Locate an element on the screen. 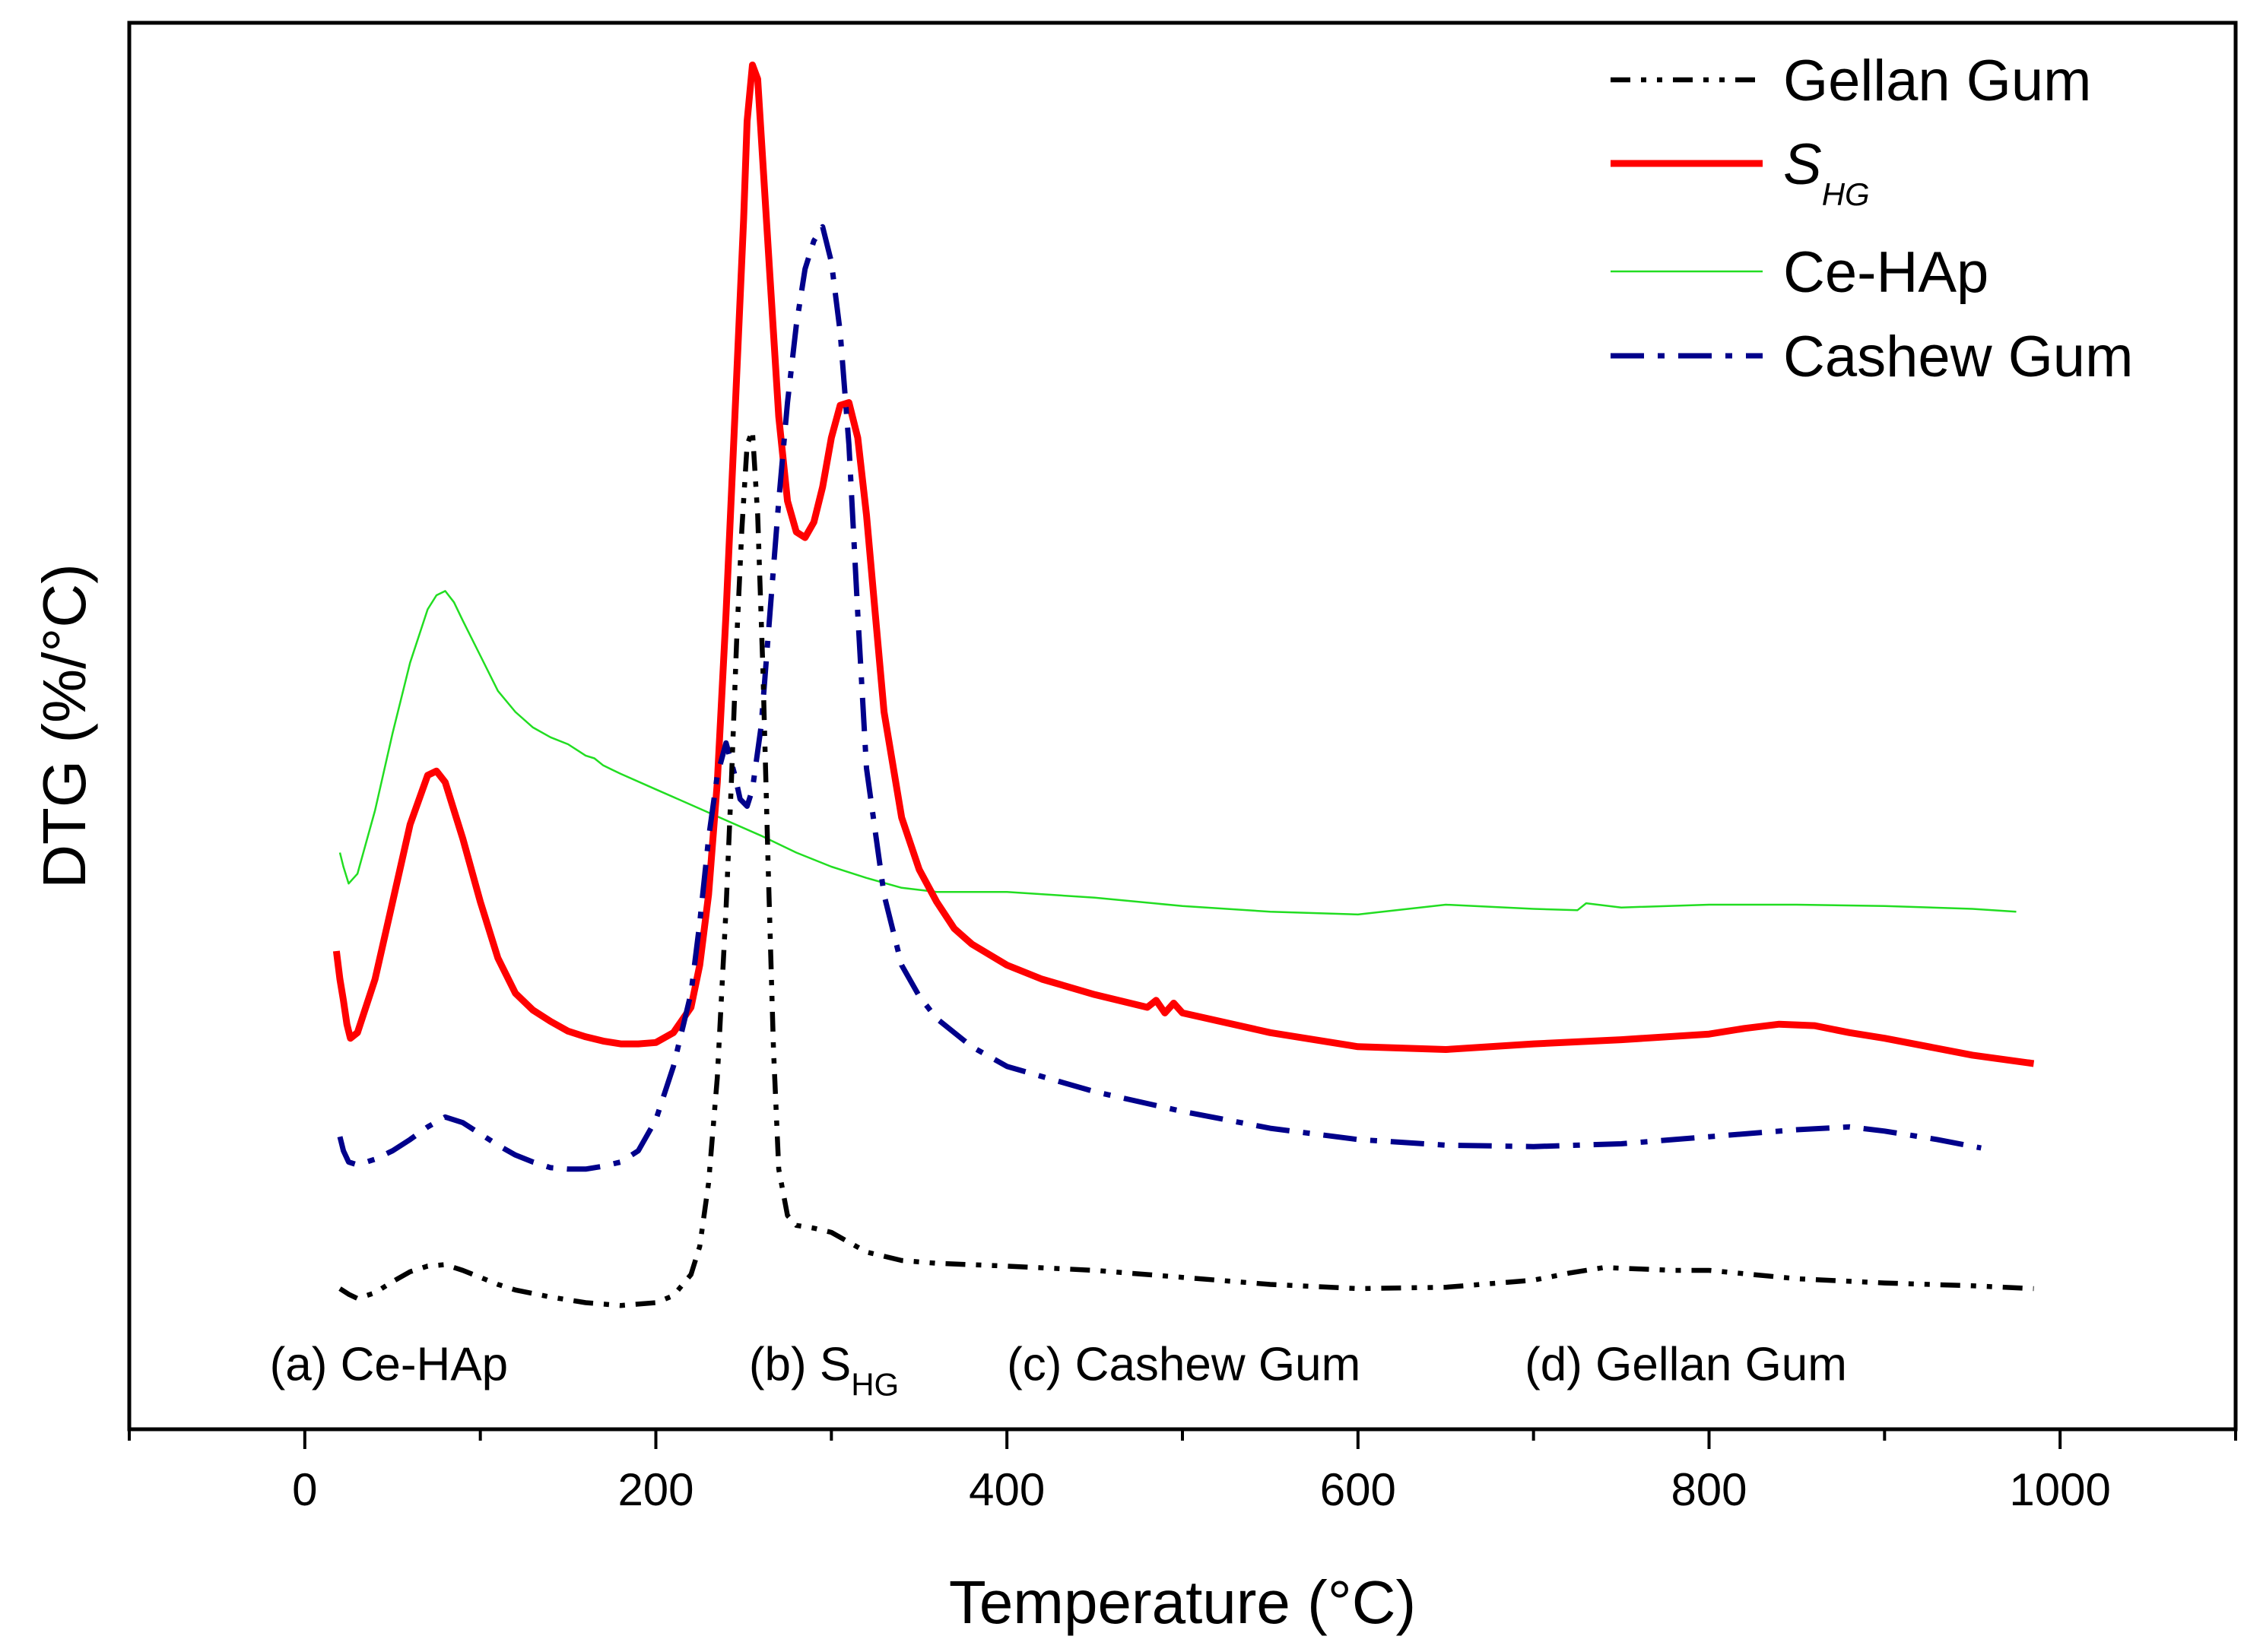 The height and width of the screenshot is (1652, 2263). legend-label-cashew: Cashew Gum is located at coordinates (1958, 357).